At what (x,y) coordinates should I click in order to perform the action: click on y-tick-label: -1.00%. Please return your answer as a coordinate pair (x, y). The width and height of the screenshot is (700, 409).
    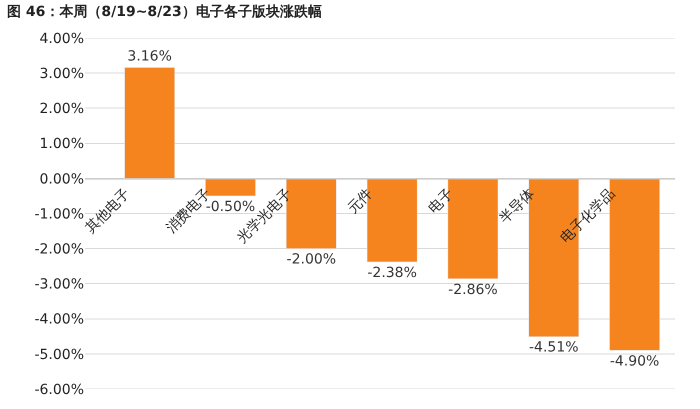
    Looking at the image, I should click on (59, 214).